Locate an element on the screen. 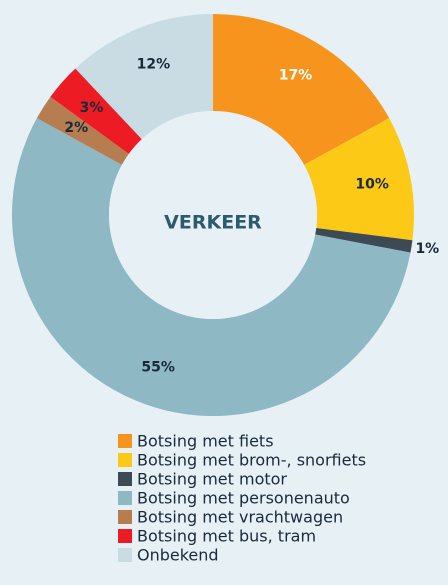 Image resolution: width=448 pixels, height=585 pixels. legend-label: Botsing met vrachtwagen is located at coordinates (240, 517).